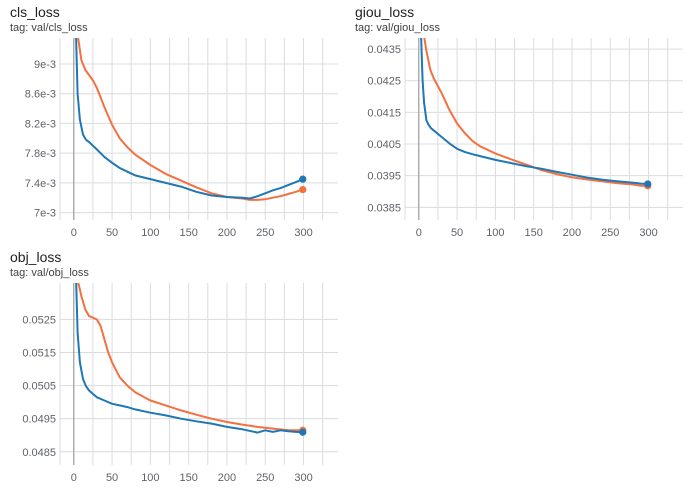 The height and width of the screenshot is (489, 697). What do you see at coordinates (384, 50) in the screenshot?
I see `y-tick-label: 0.0435` at bounding box center [384, 50].